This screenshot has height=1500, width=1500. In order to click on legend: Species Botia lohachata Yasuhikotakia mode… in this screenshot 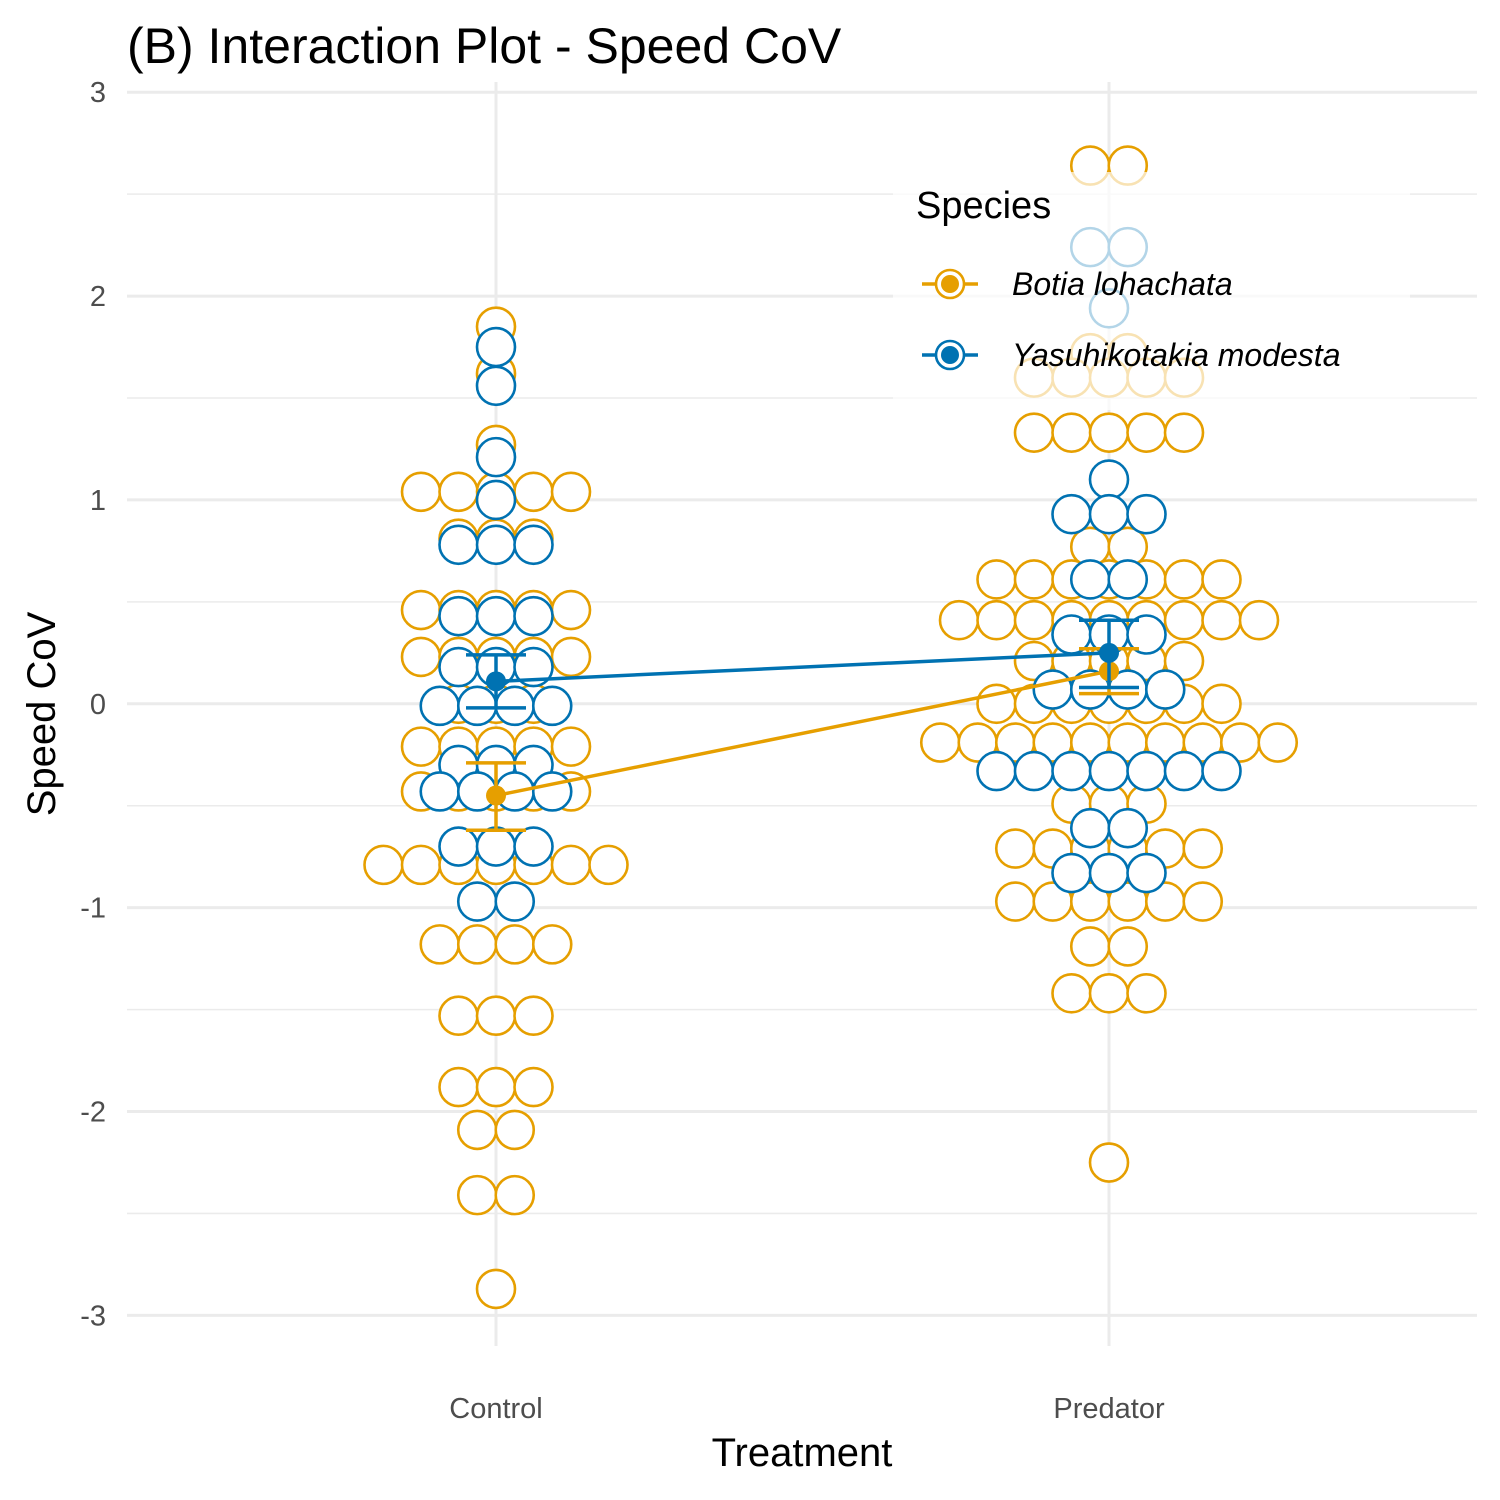, I will do `click(1151, 291)`.